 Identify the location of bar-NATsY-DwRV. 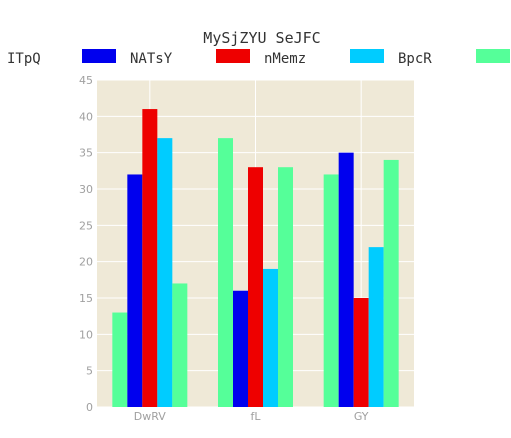
(135, 290).